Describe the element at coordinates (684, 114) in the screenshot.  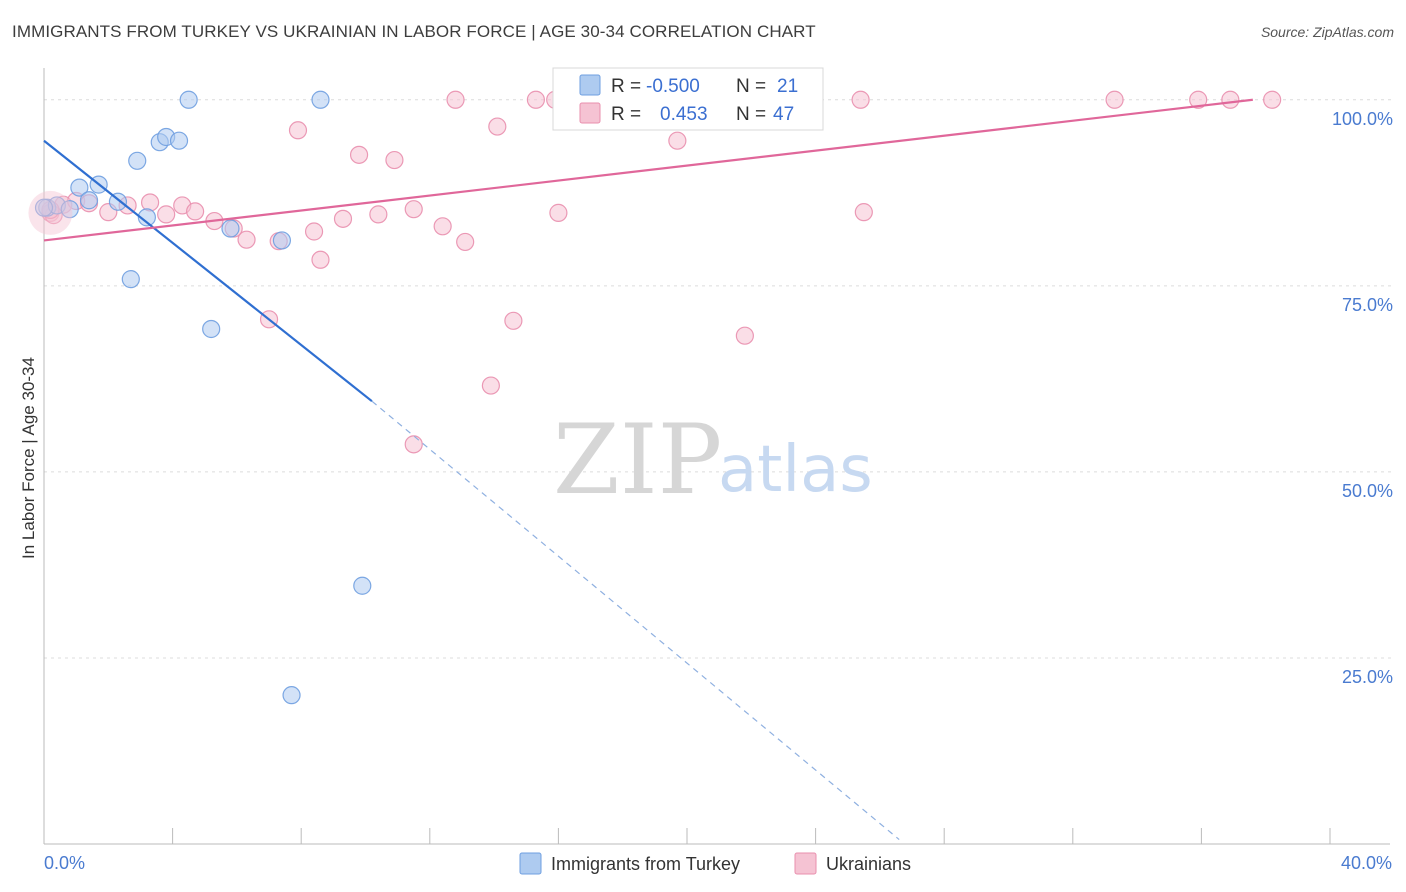
I see `legend-r-value-ukrainians: 0.453` at that location.